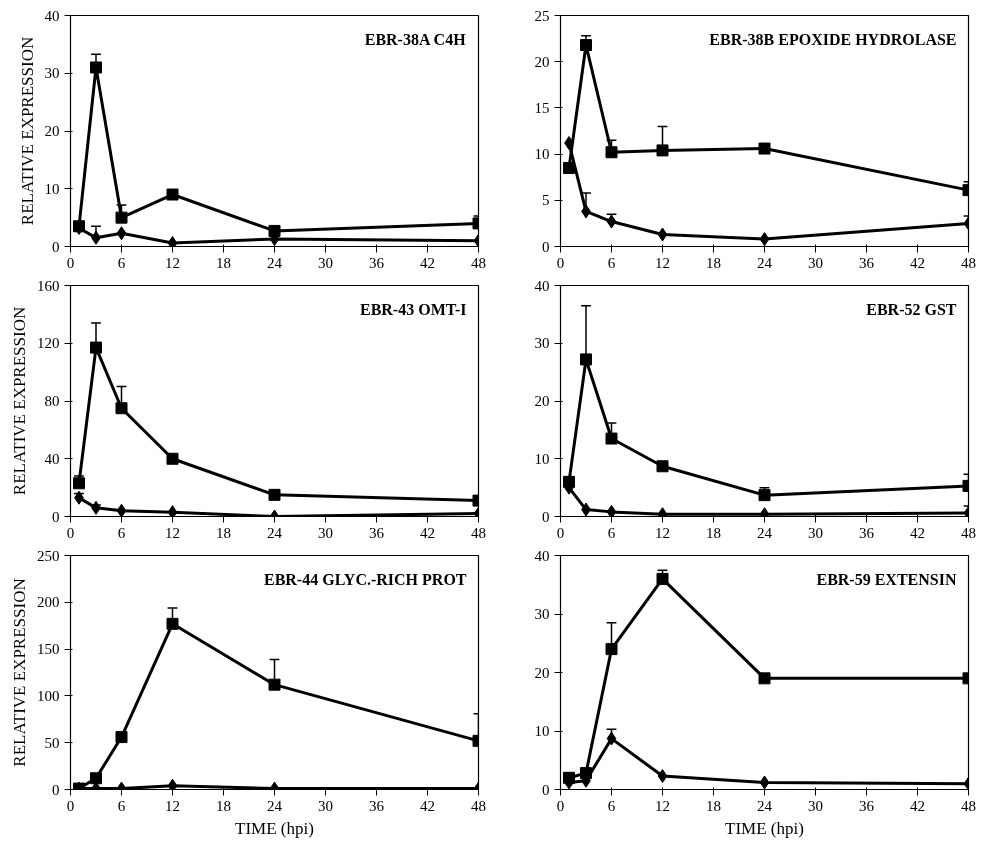  I want to click on y-tick-label: 100, so click(48, 695).